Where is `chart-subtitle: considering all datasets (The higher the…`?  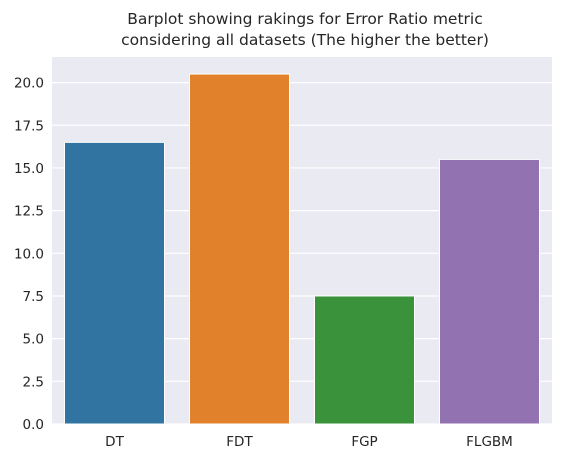
chart-subtitle: considering all datasets (The higher the… is located at coordinates (305, 40).